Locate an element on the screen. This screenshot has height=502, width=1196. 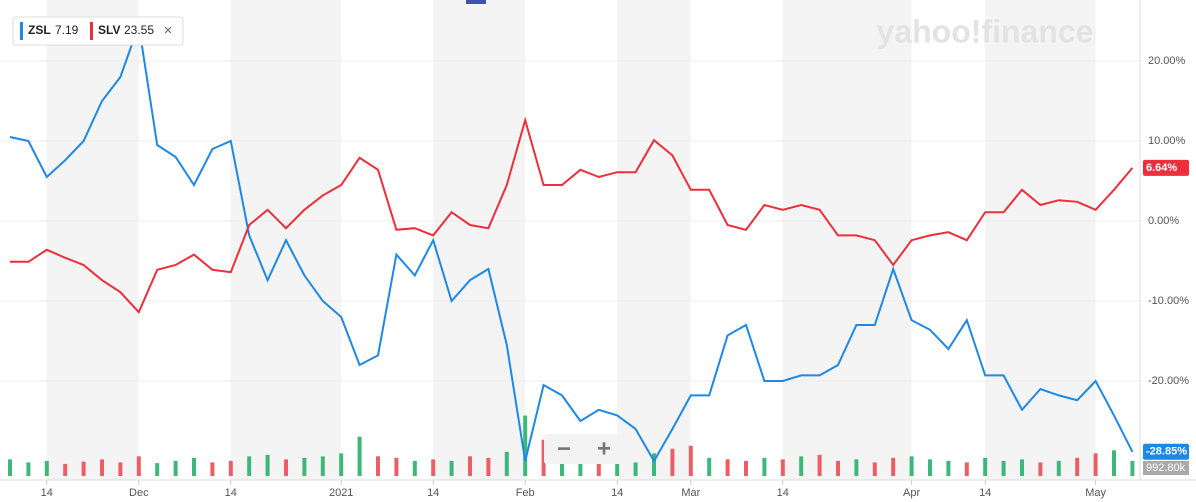
y-tick-label: 20.00% is located at coordinates (1167, 61).